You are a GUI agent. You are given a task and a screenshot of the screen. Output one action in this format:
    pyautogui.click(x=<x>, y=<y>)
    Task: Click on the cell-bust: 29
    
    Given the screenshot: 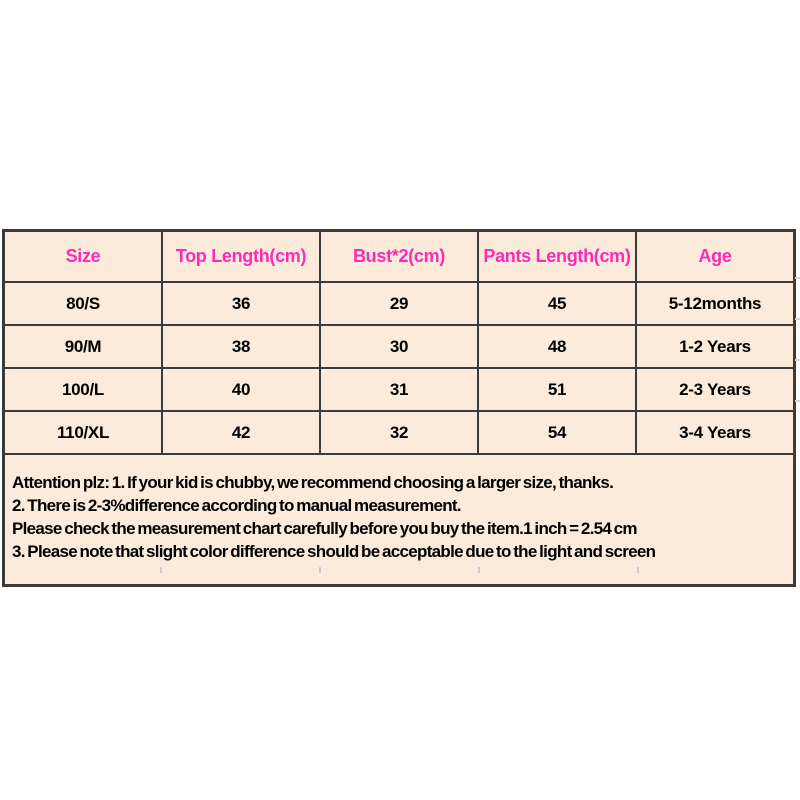 What is the action you would take?
    pyautogui.click(x=398, y=303)
    